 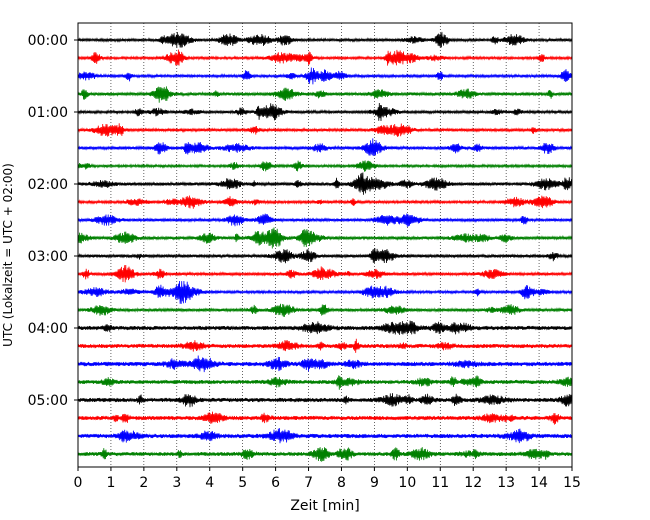 I want to click on trace-02:45, so click(x=325, y=238).